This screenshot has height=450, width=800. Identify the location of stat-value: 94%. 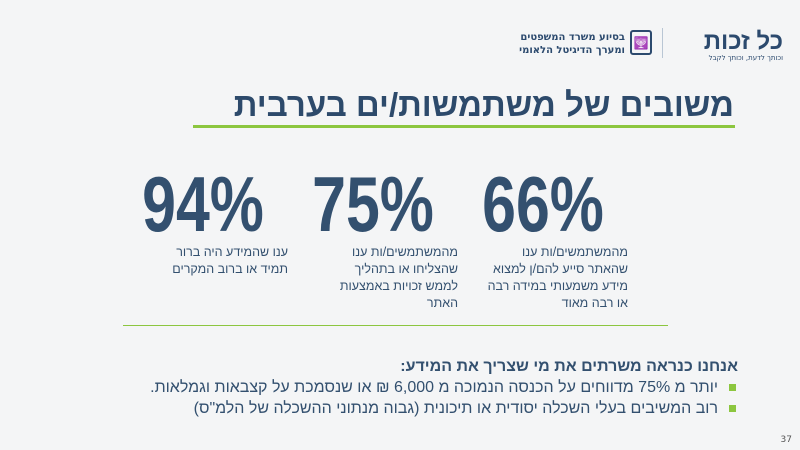
(203, 204).